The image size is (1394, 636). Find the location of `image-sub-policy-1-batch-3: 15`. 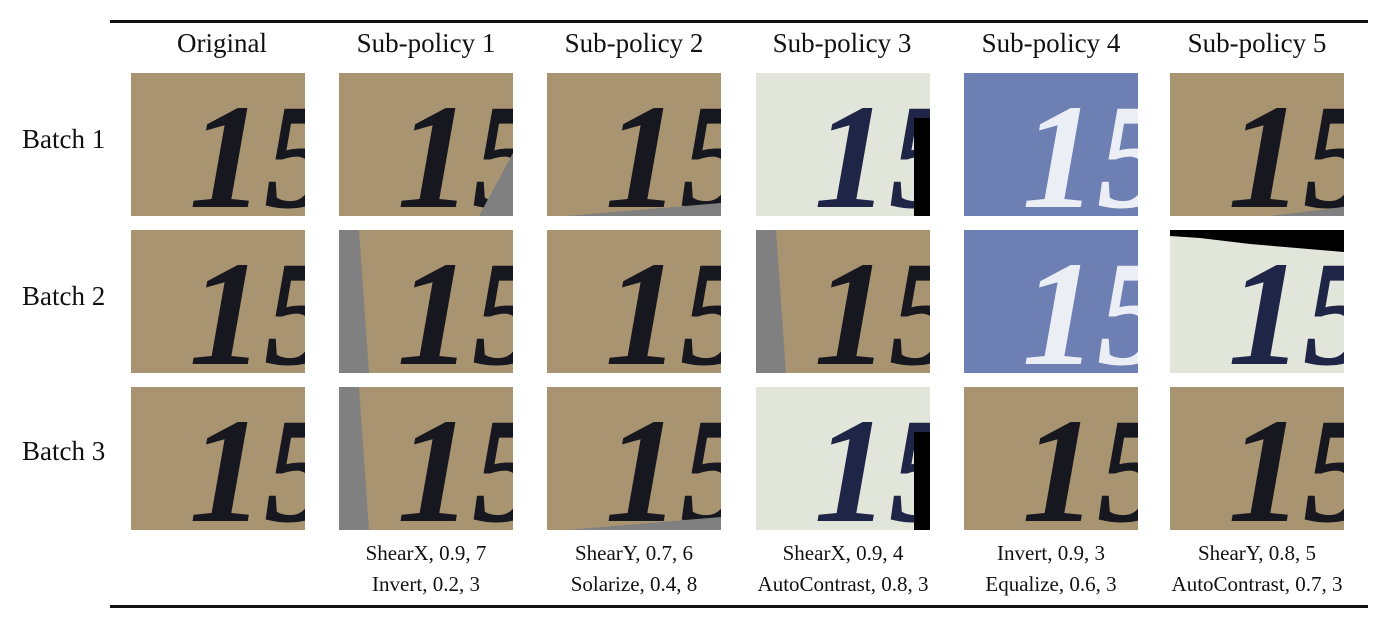

image-sub-policy-1-batch-3: 15 is located at coordinates (426, 458).